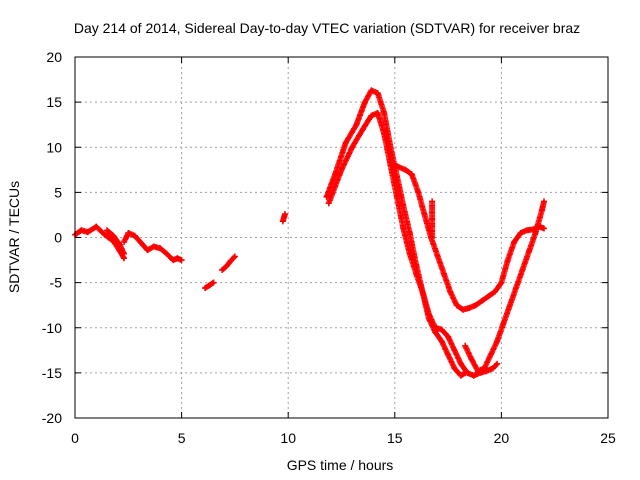 The height and width of the screenshot is (480, 640). What do you see at coordinates (54, 147) in the screenshot?
I see `y-tick-label: 10` at bounding box center [54, 147].